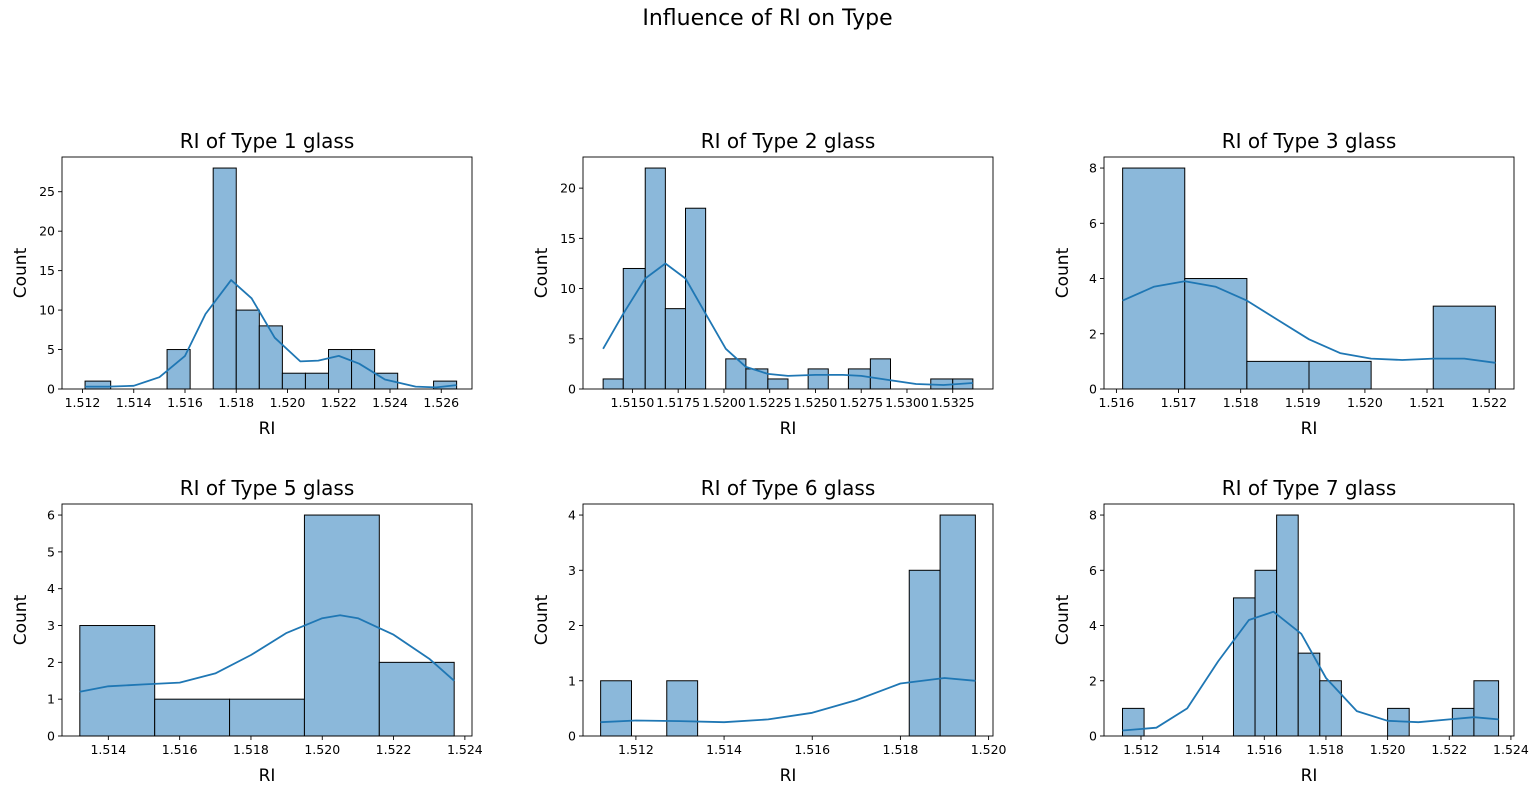  I want to click on x-tick-label: 1.5300, so click(907, 402).